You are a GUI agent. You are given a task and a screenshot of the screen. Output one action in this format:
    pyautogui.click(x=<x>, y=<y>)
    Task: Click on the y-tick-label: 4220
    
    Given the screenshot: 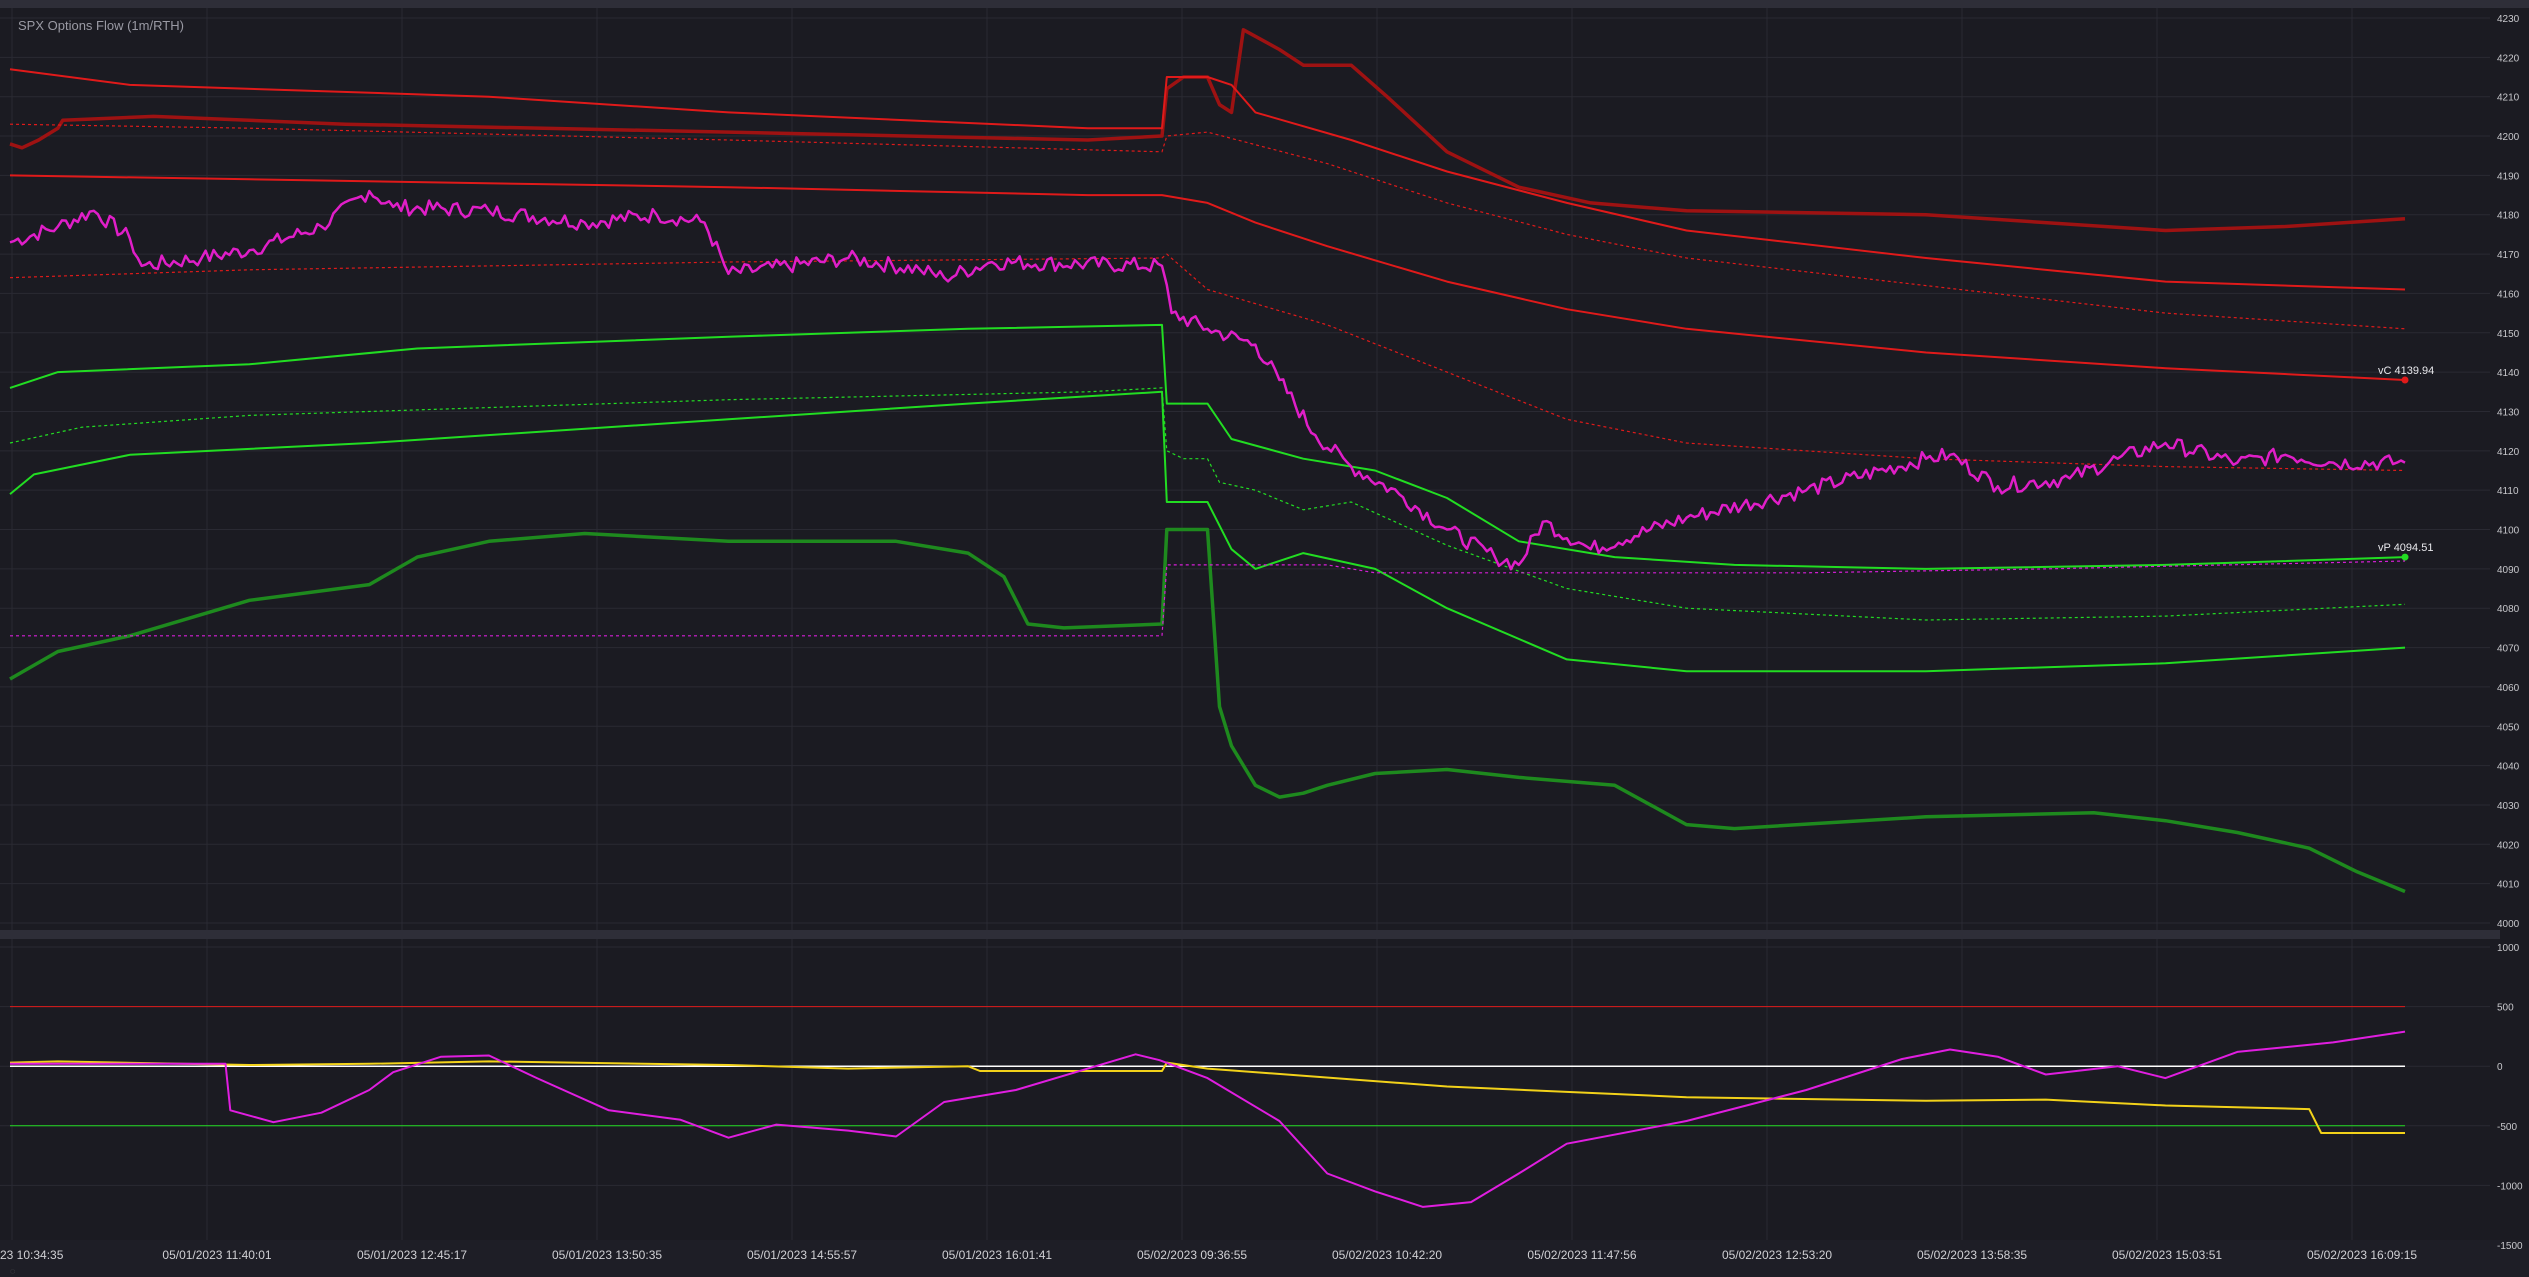 What is the action you would take?
    pyautogui.click(x=2508, y=58)
    